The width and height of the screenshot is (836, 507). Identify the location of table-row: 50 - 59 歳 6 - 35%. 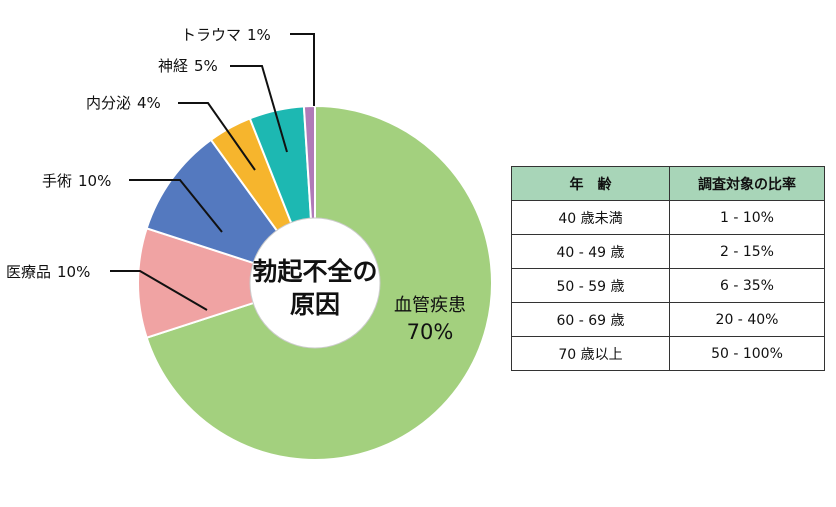
(668, 285).